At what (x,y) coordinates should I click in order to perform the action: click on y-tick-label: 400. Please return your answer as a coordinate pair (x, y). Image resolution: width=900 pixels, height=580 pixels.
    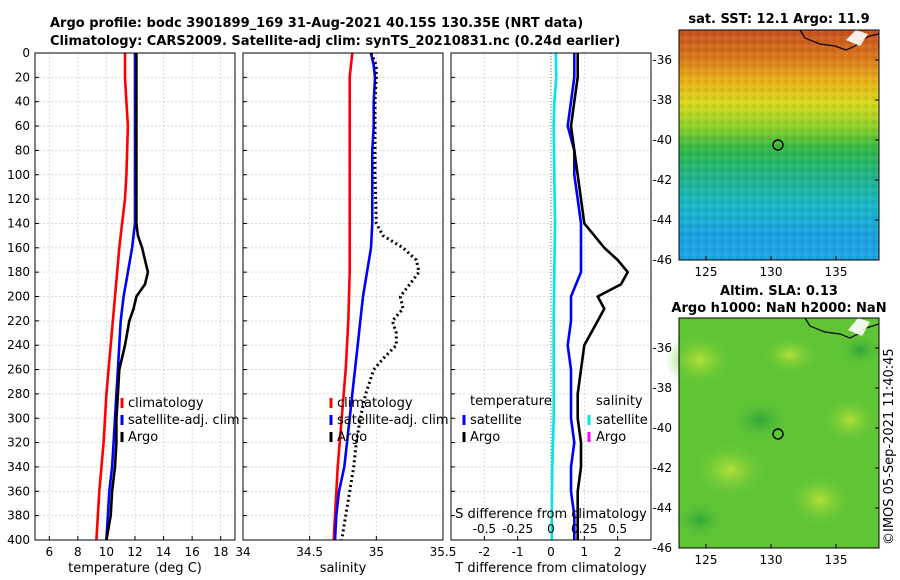
    Looking at the image, I should click on (18, 540).